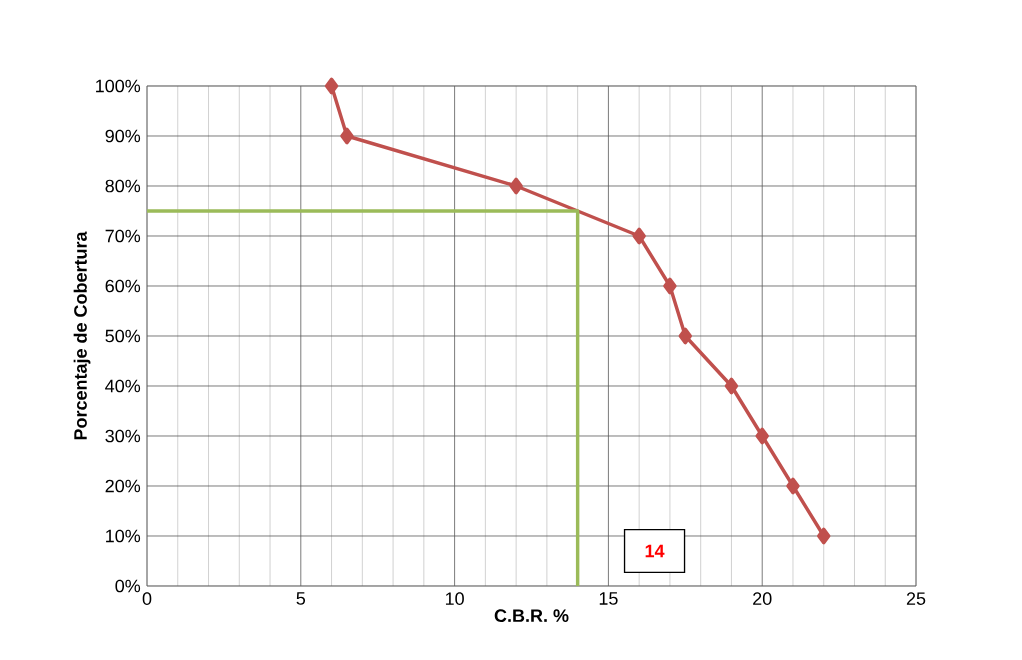  What do you see at coordinates (123, 186) in the screenshot?
I see `y-tick-label: 80%` at bounding box center [123, 186].